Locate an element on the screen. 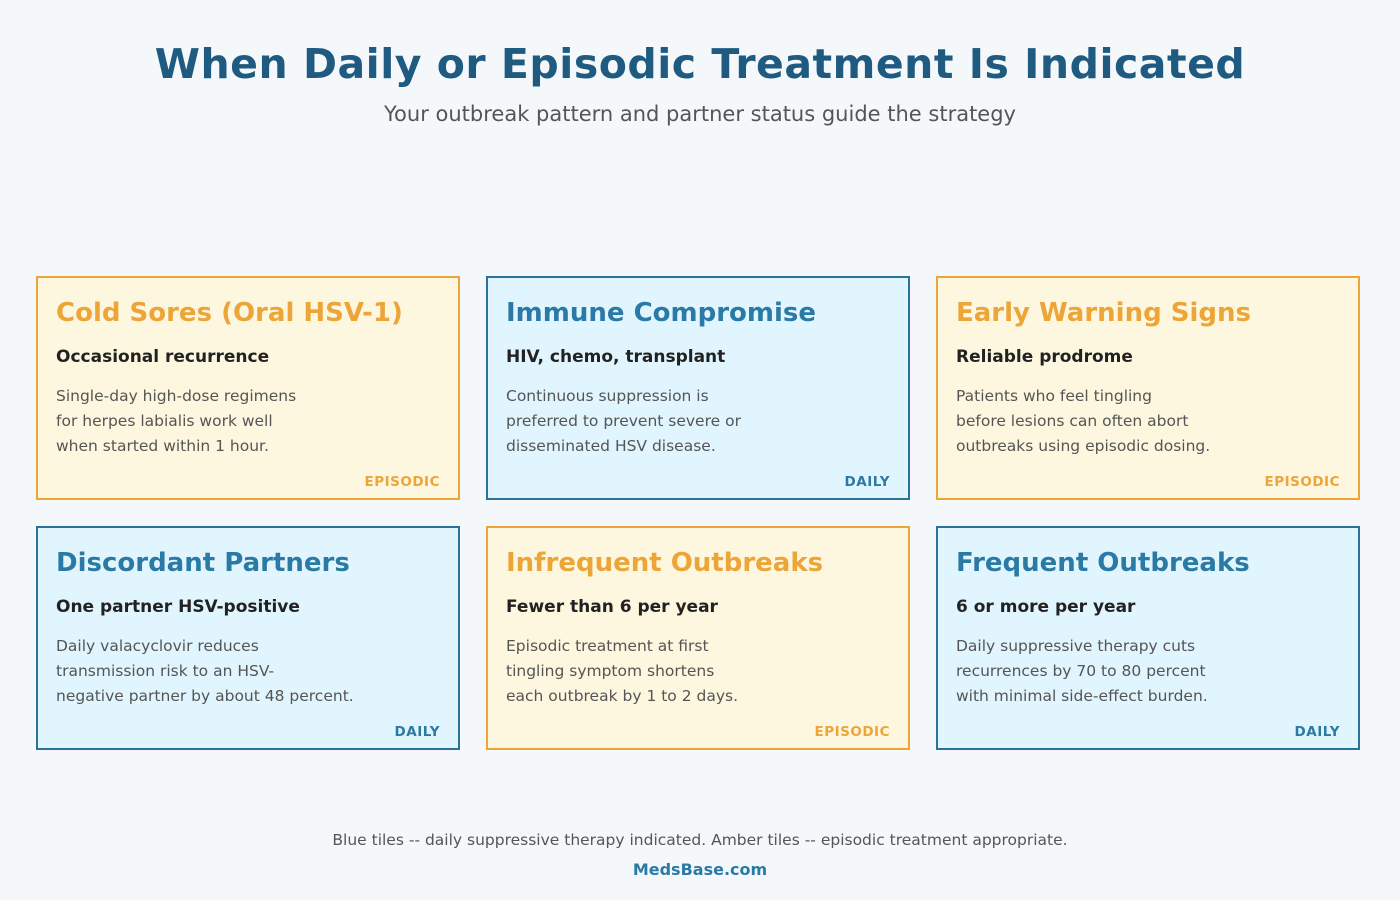 Image resolution: width=1400 pixels, height=900 pixels. tile-subheading: Reliable prodrome is located at coordinates (1044, 357).